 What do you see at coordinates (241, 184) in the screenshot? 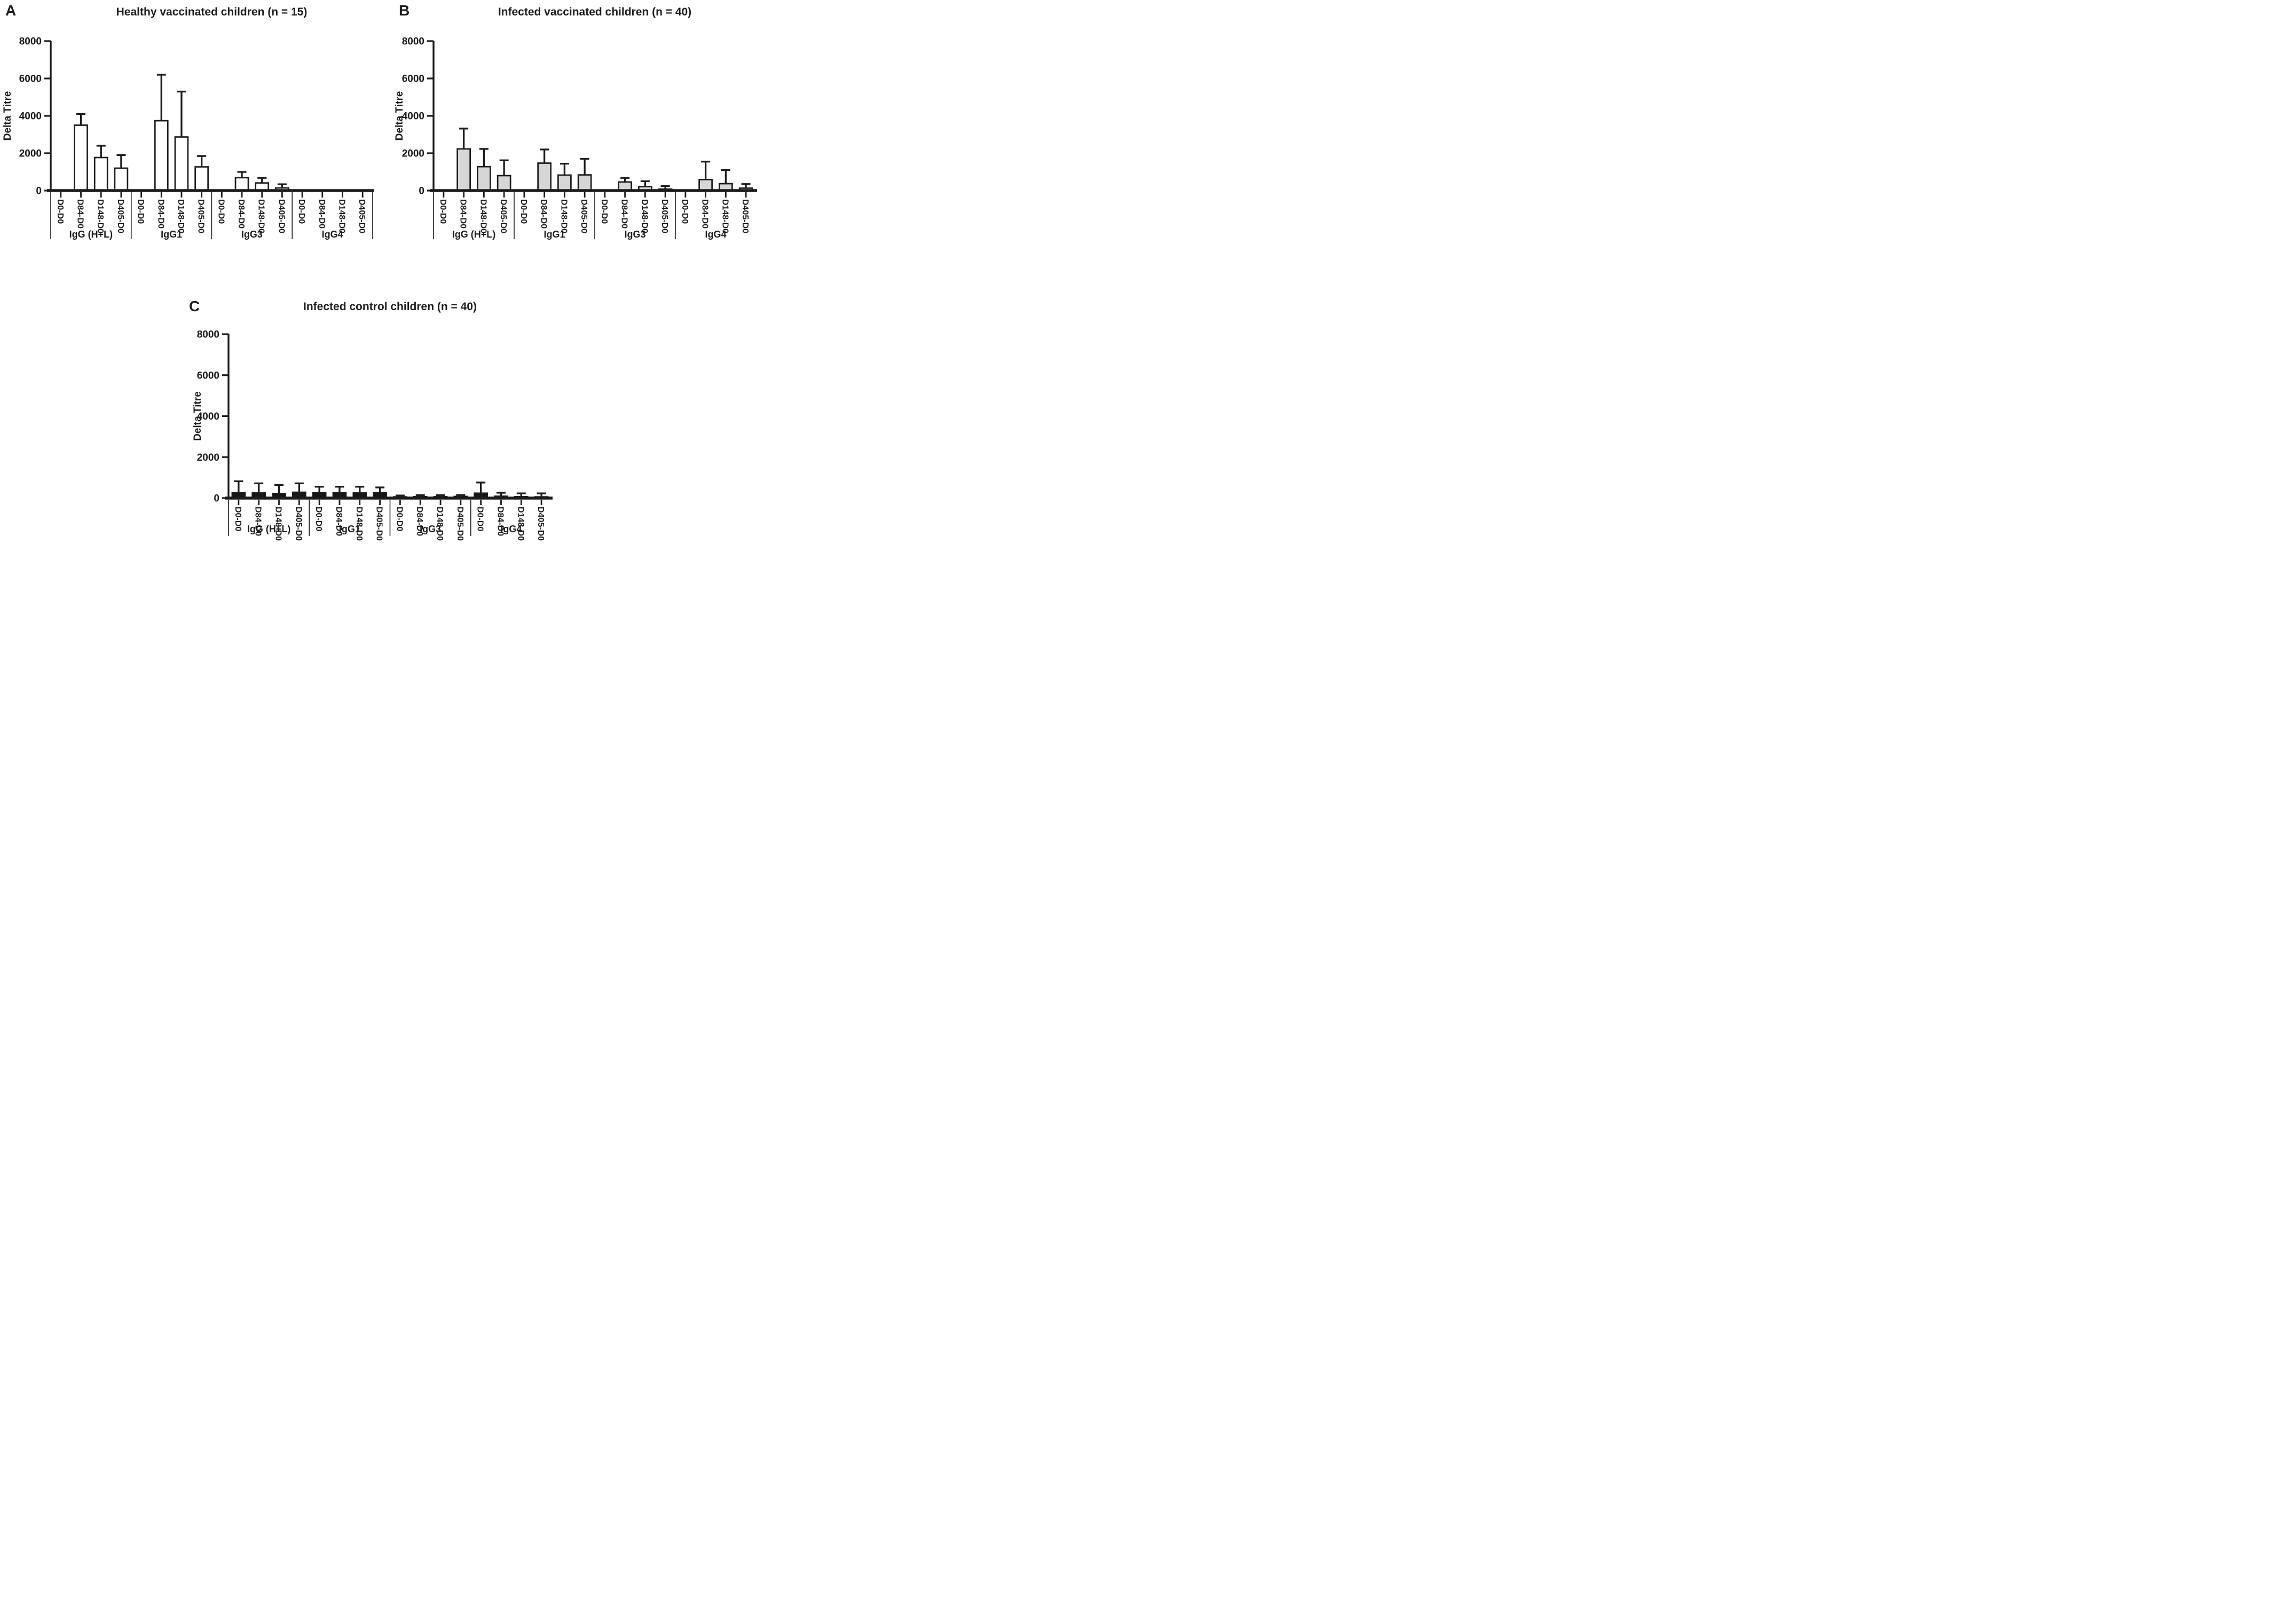
I see `bar-IgG3-D84-D0` at bounding box center [241, 184].